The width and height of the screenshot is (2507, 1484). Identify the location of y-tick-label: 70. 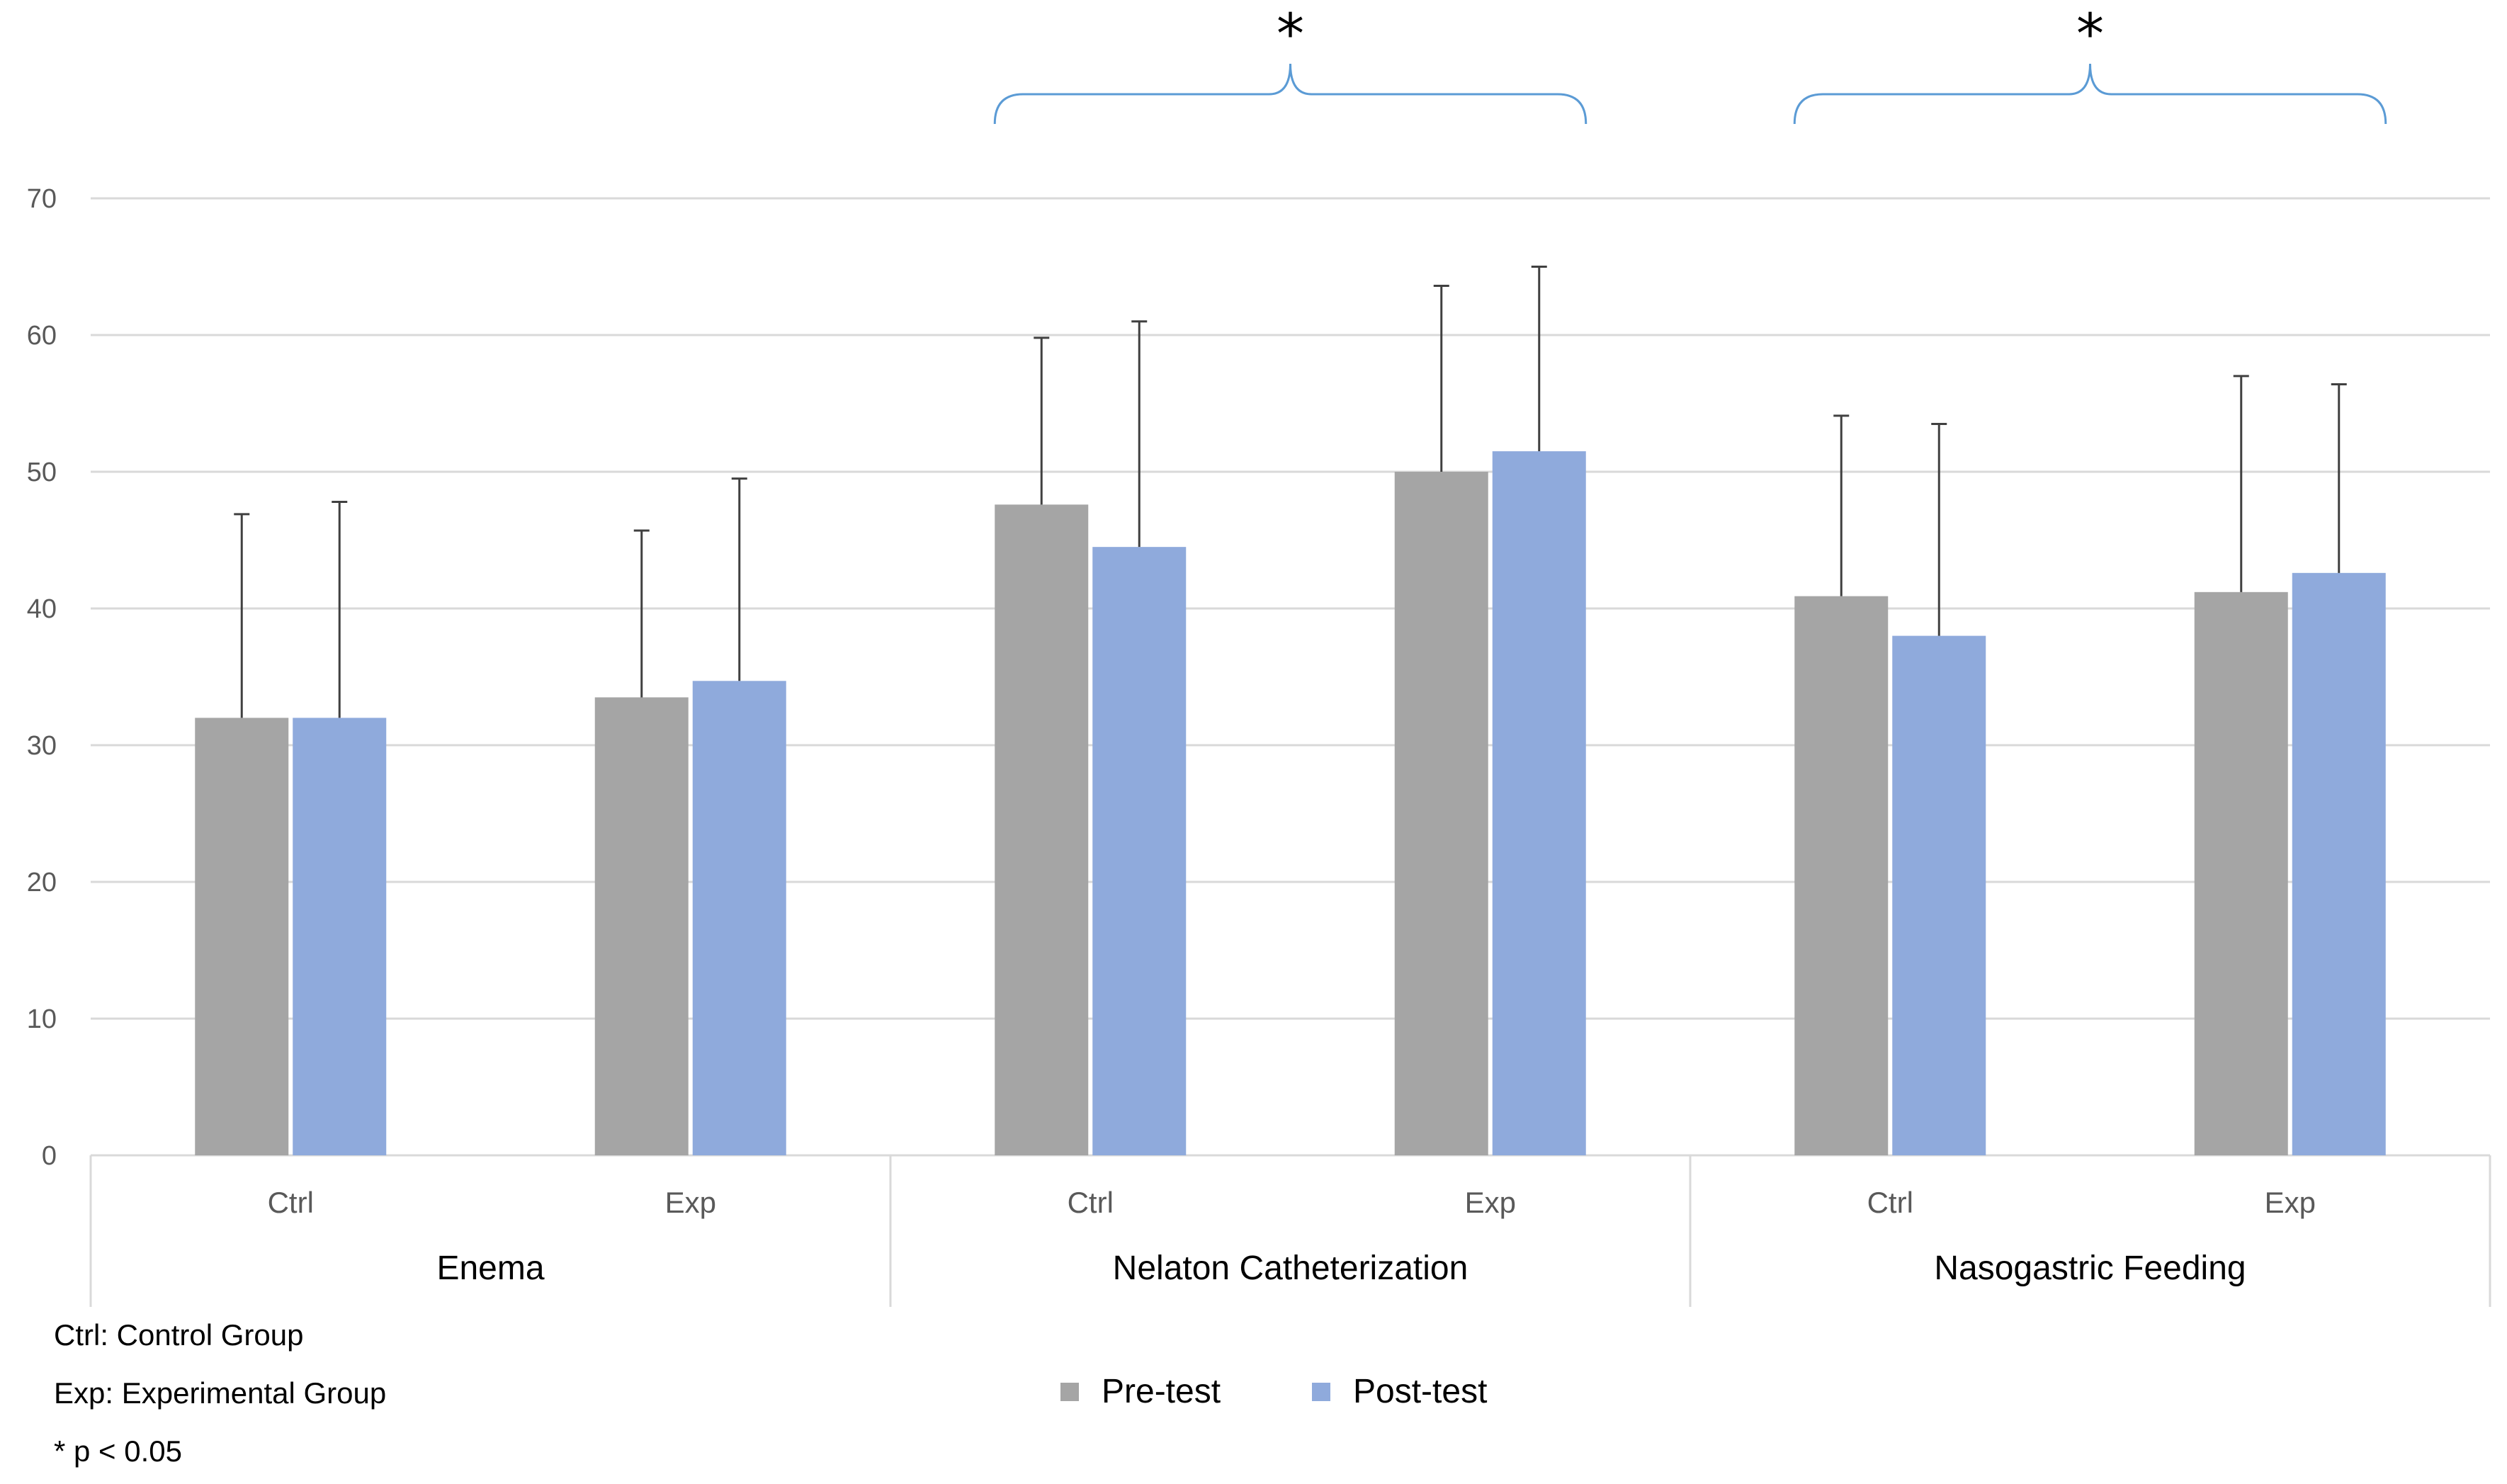
(42, 199).